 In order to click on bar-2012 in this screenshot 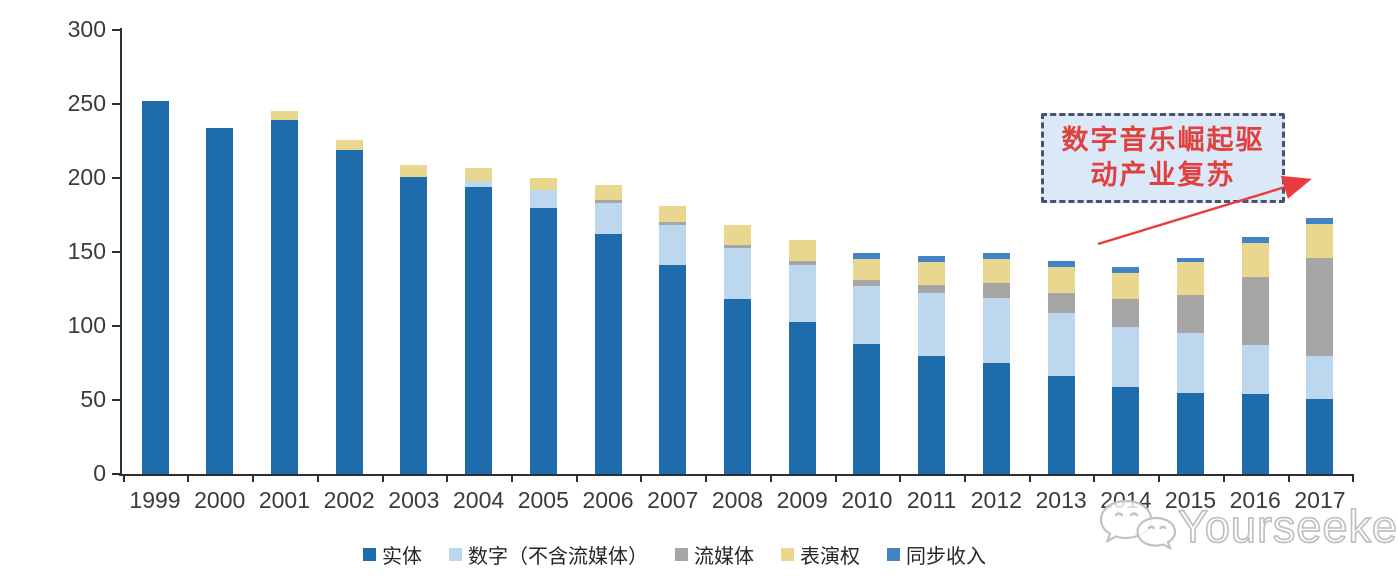, I will do `click(996, 237)`.